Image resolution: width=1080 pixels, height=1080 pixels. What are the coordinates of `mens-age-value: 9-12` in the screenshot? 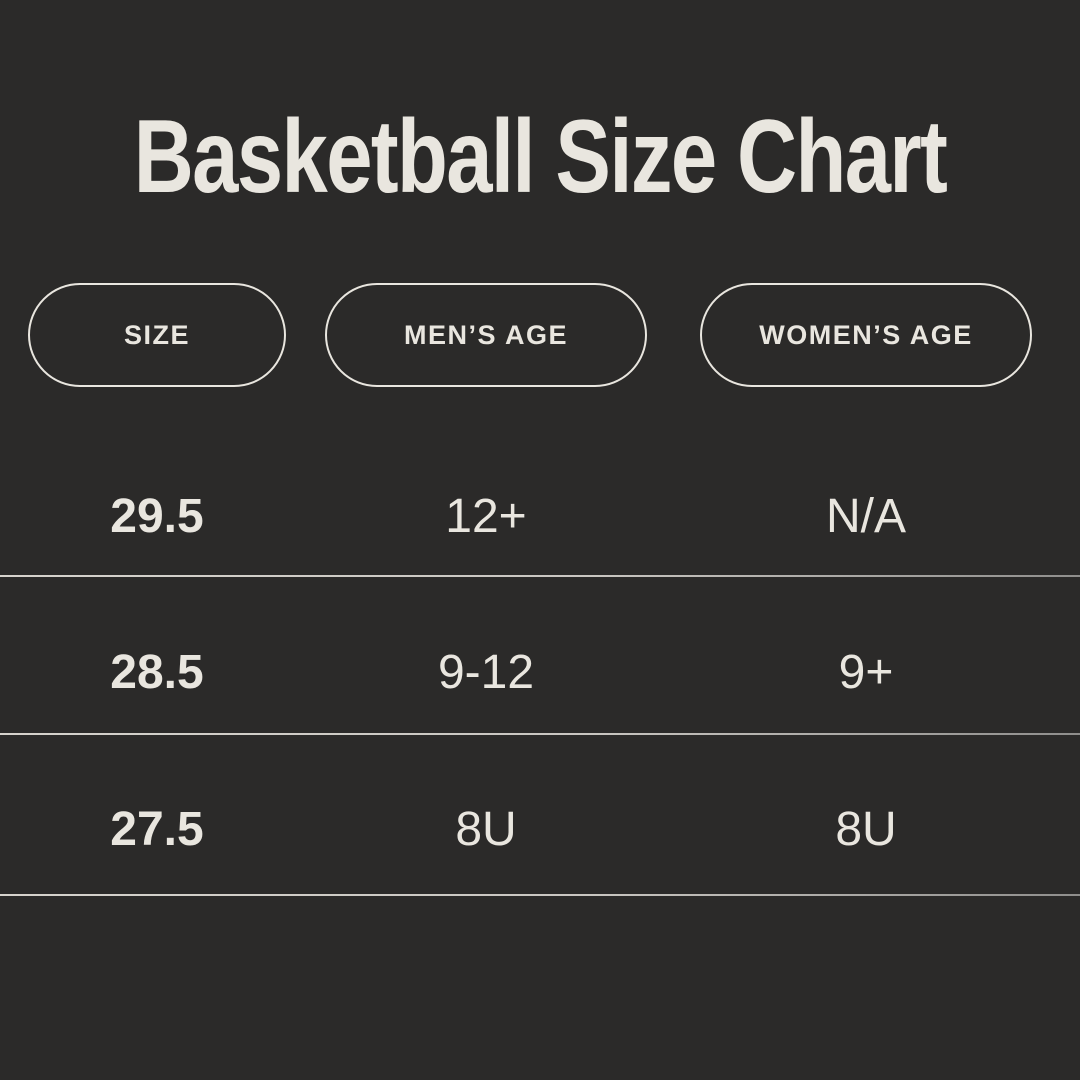 It's located at (486, 672).